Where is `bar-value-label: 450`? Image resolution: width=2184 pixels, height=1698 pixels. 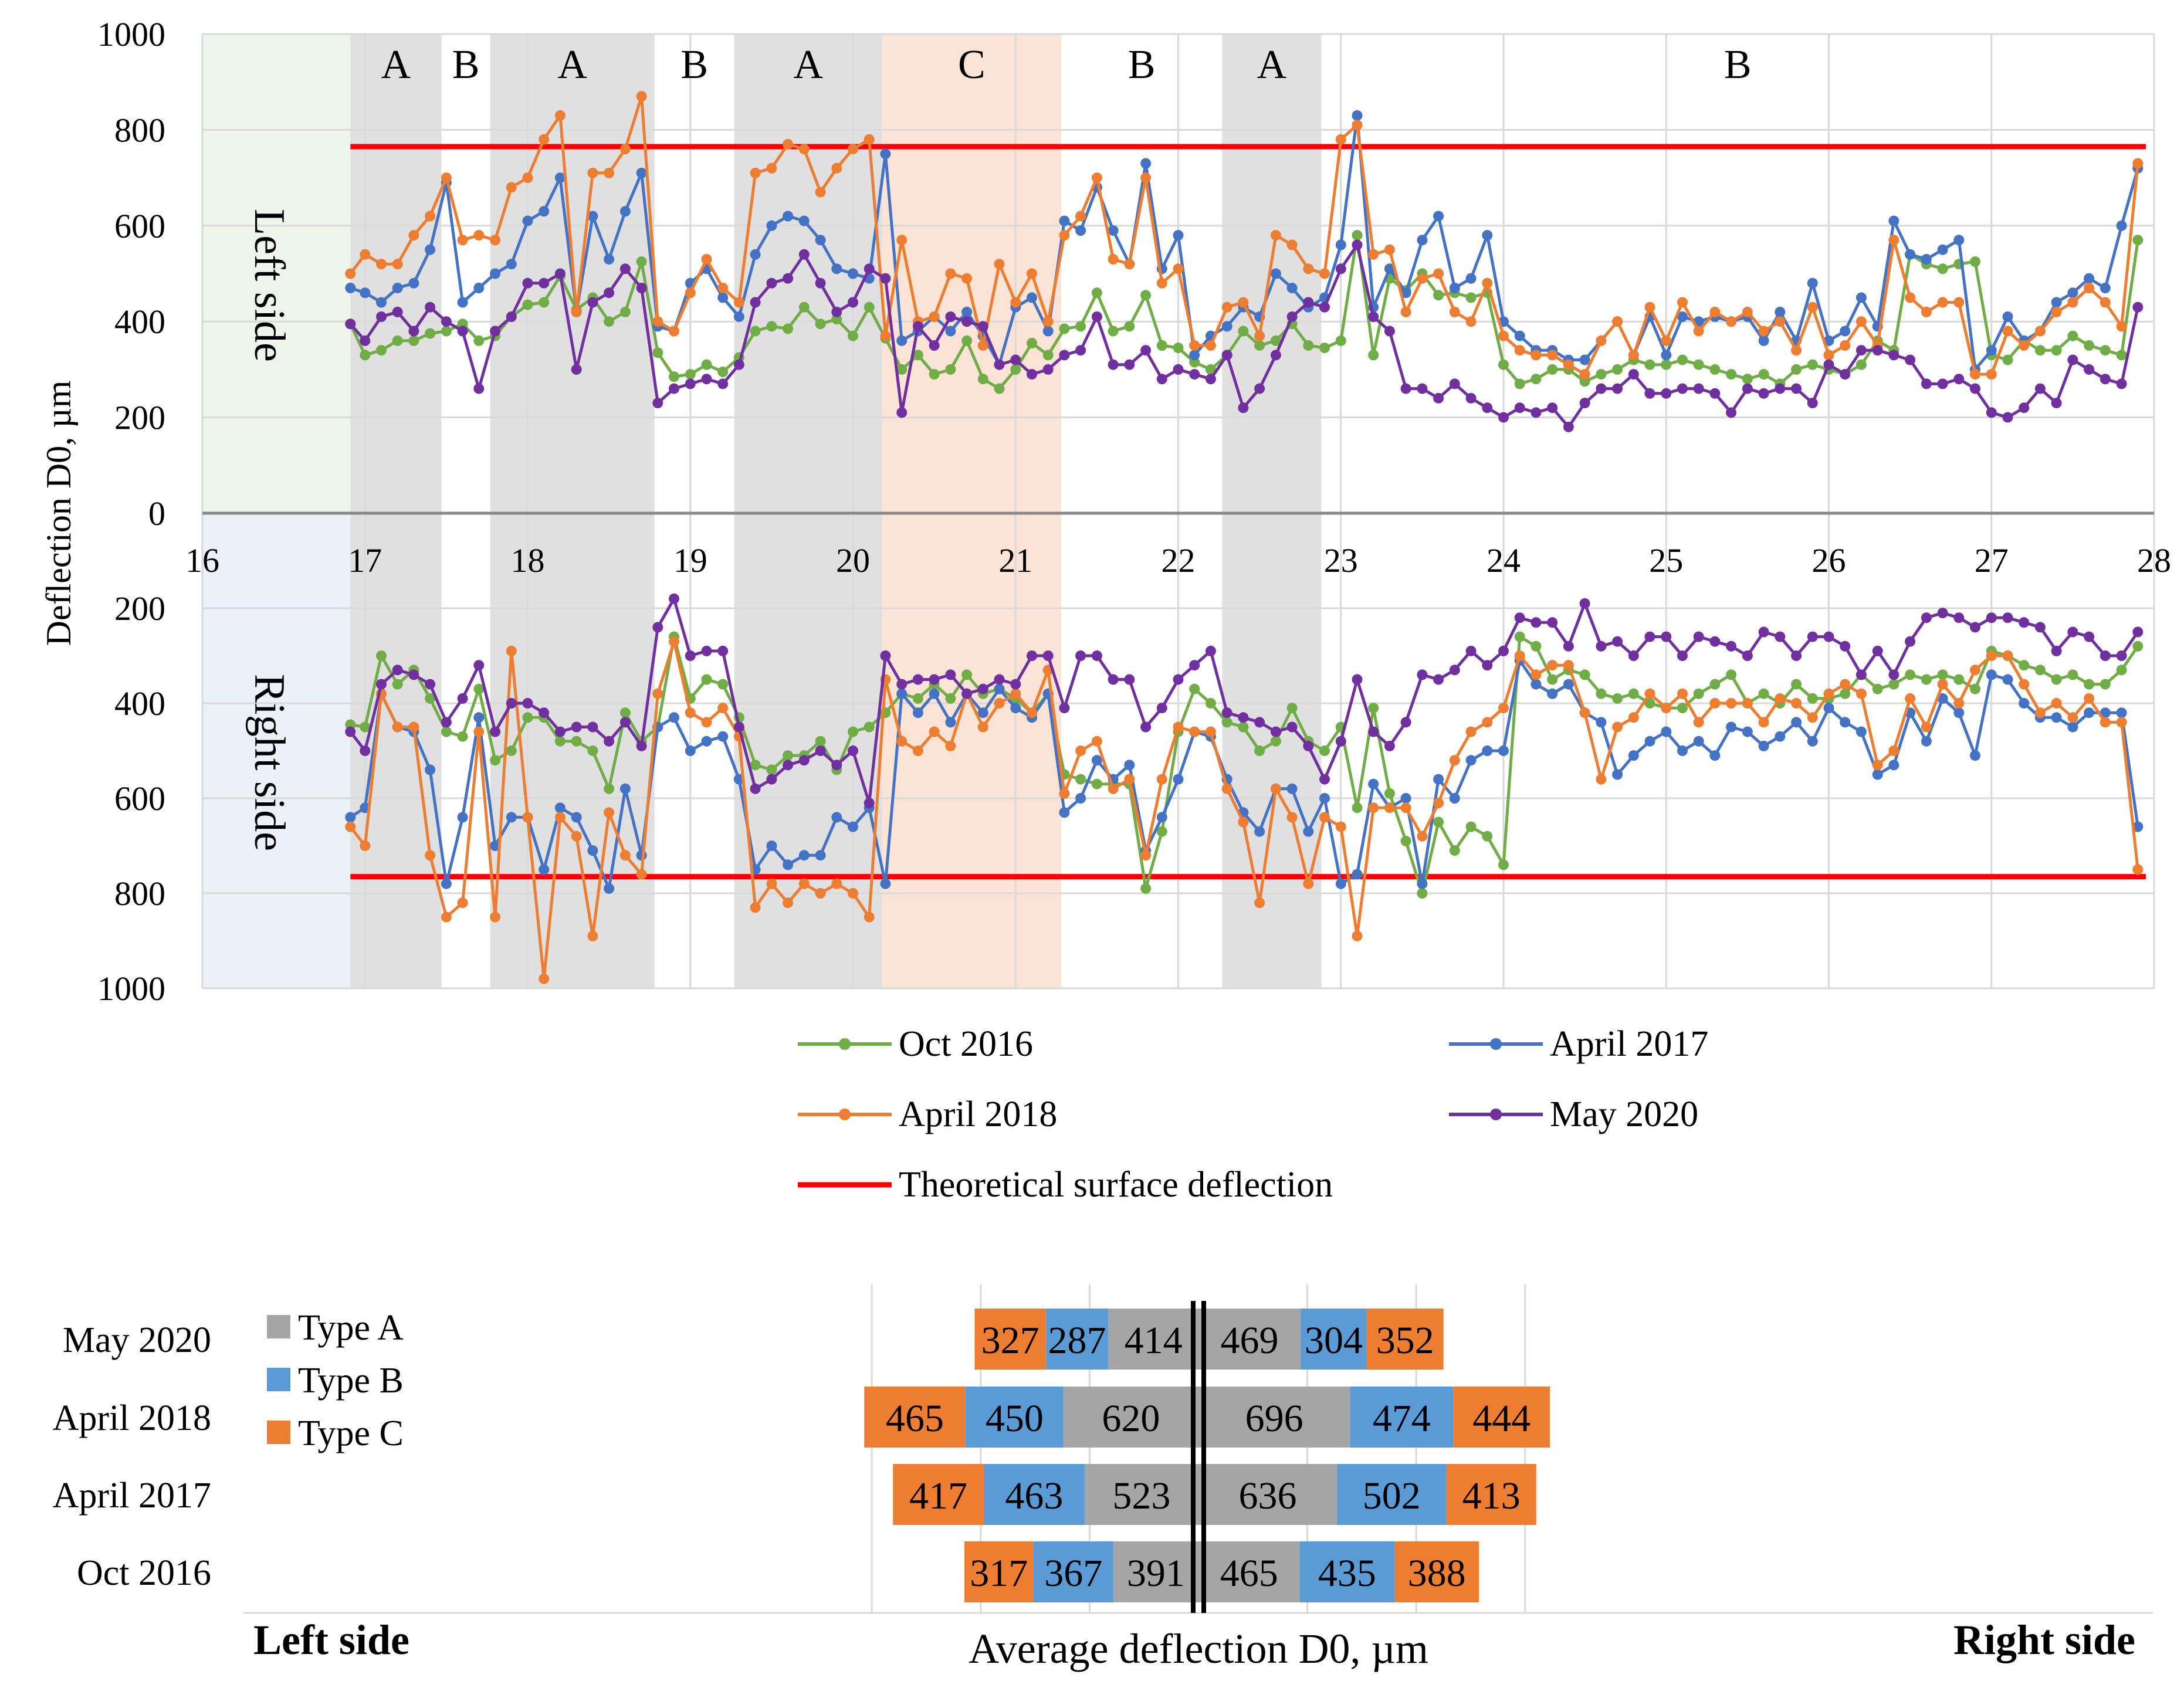
bar-value-label: 450 is located at coordinates (1015, 1418).